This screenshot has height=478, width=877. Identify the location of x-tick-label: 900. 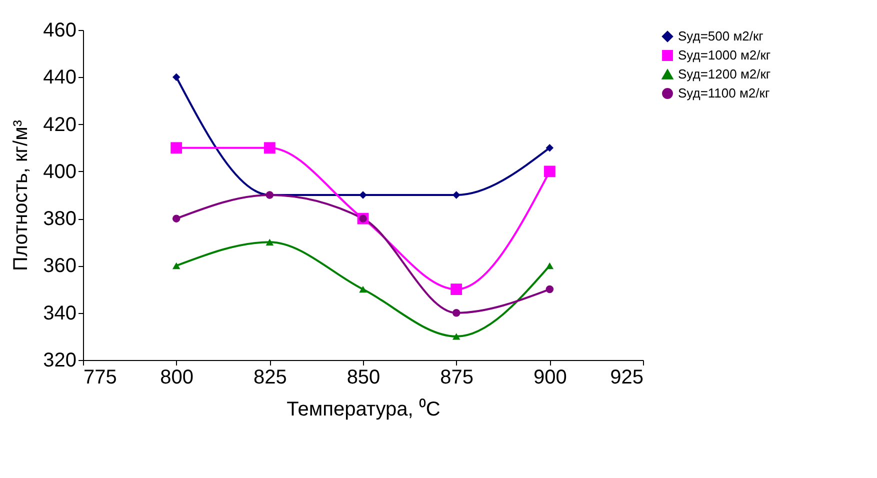
(550, 377).